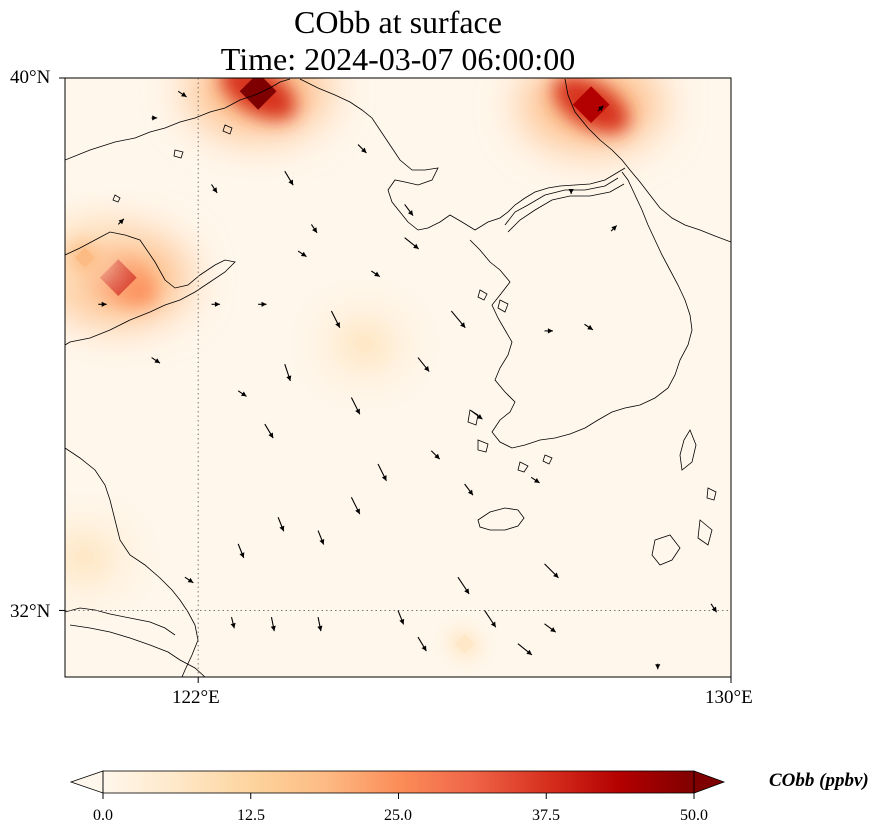  What do you see at coordinates (546, 815) in the screenshot?
I see `colorbar-tick-label: 37.5` at bounding box center [546, 815].